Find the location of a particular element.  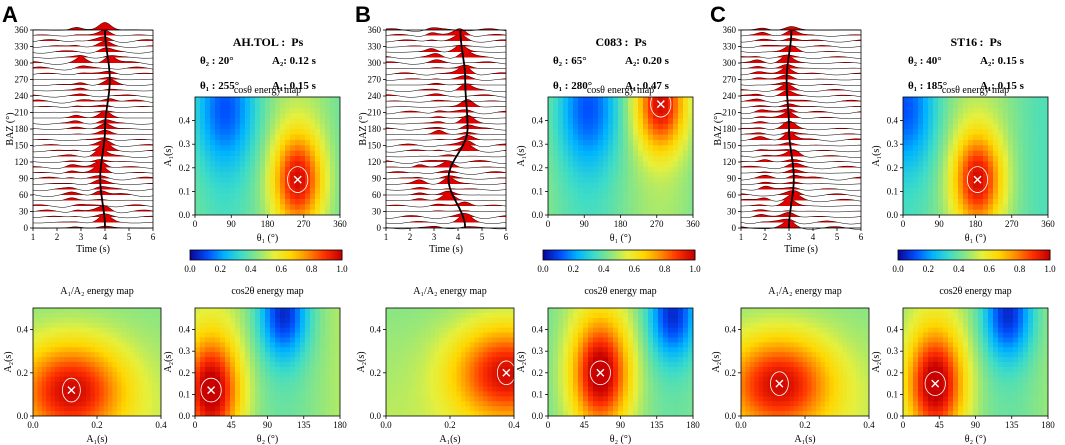

cos2-map-xtick-label: 135 is located at coordinates (657, 425).